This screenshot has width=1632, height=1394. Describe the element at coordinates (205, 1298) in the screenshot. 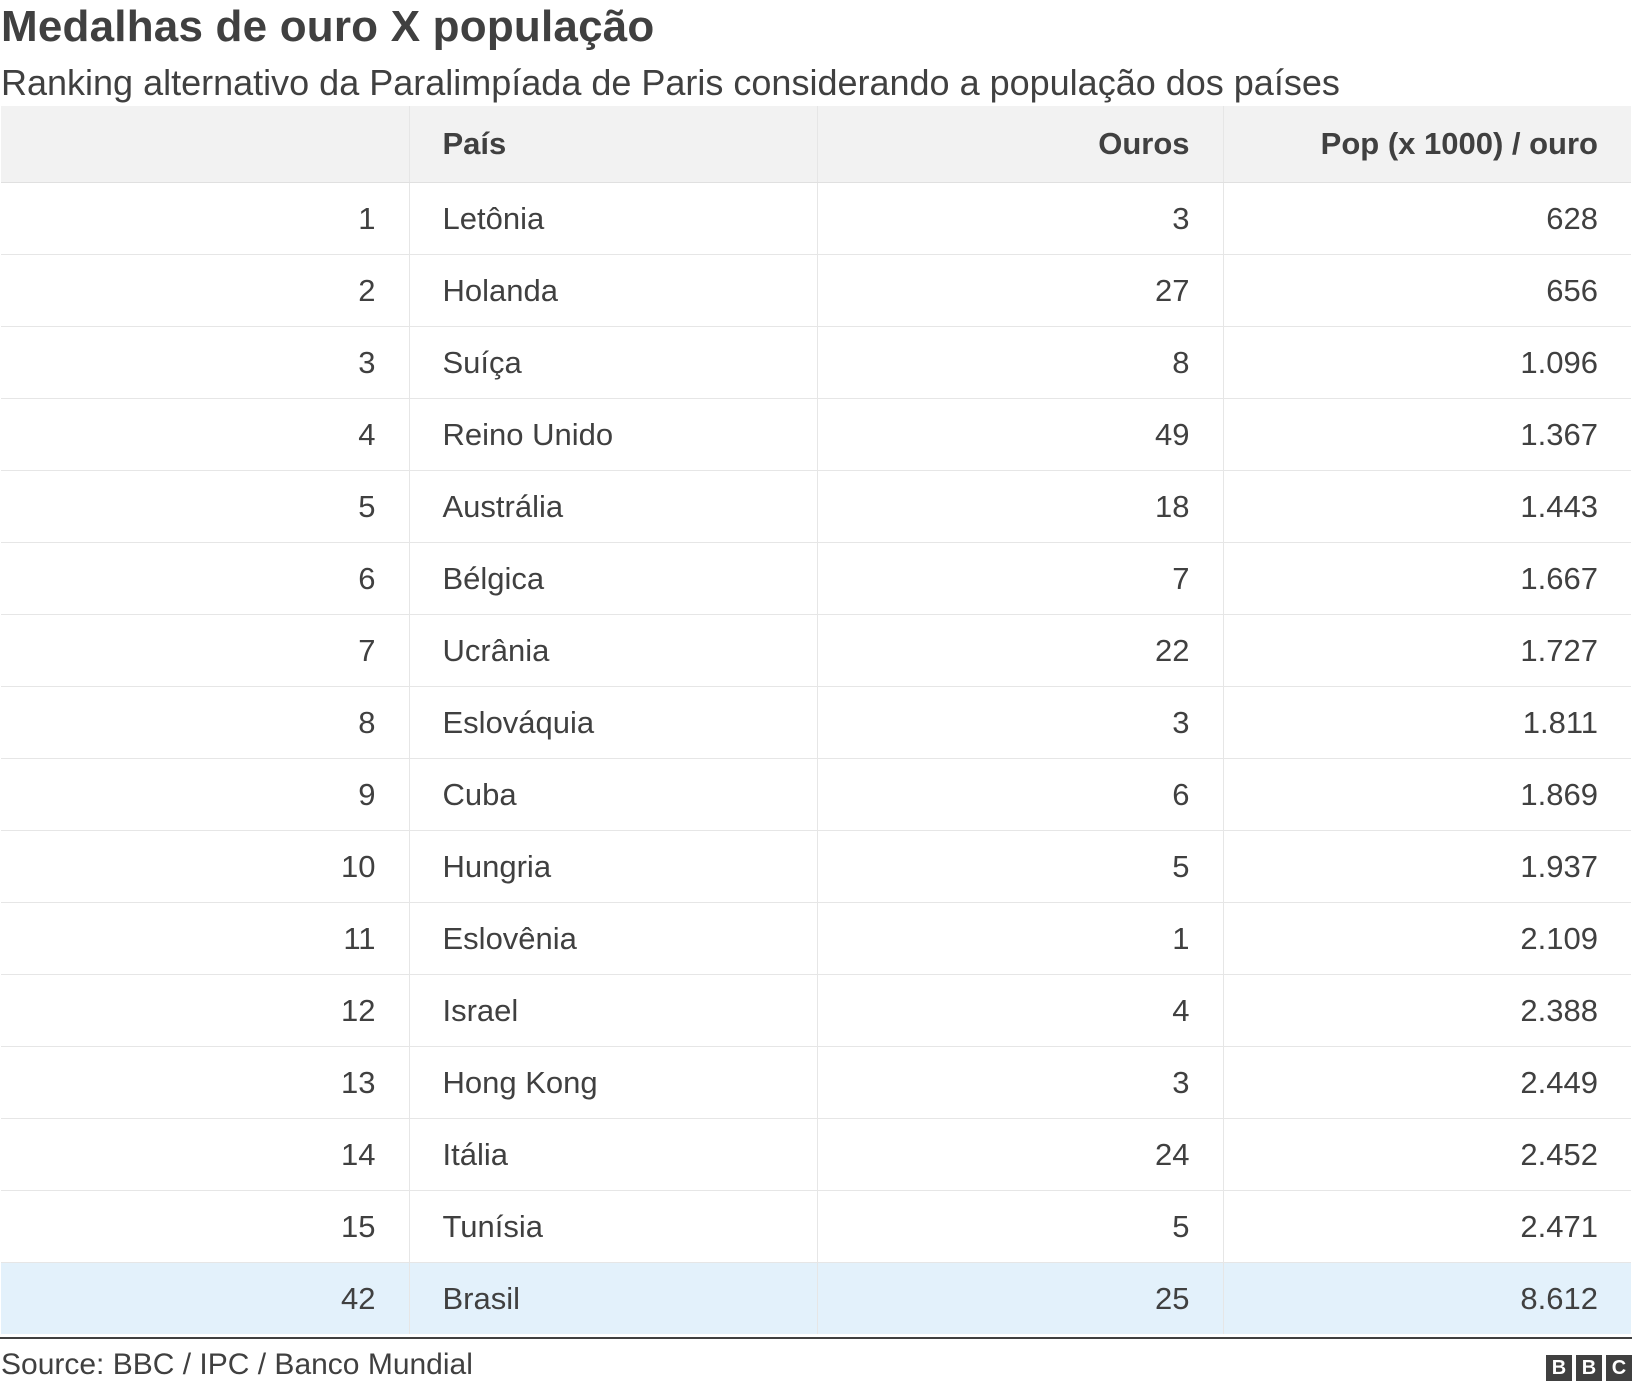

I see `cell-rank: 42` at that location.